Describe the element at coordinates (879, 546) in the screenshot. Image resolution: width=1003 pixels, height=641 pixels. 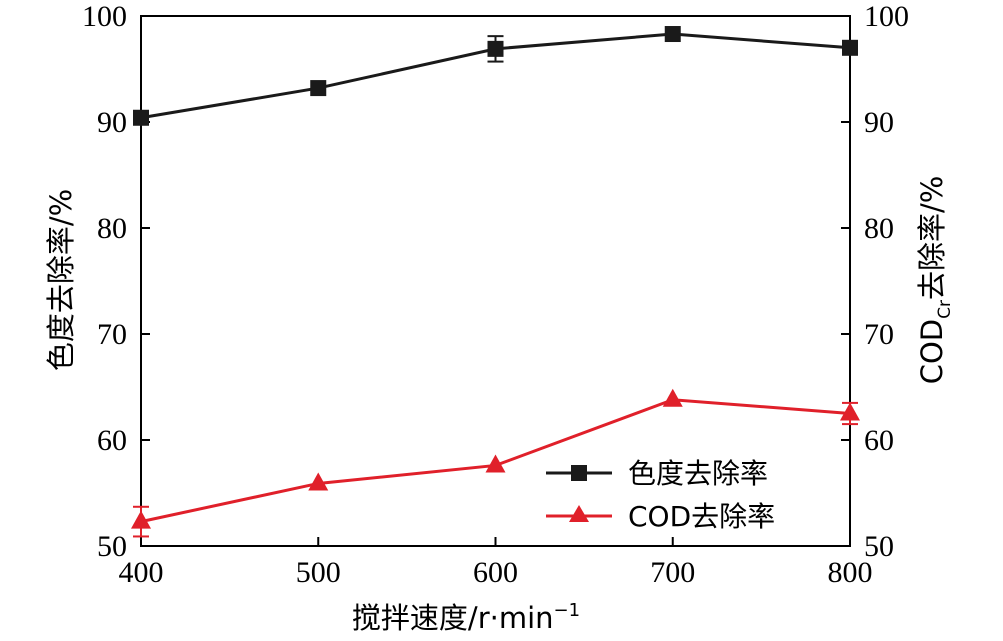
I see `right-y-tick-label: 50` at that location.